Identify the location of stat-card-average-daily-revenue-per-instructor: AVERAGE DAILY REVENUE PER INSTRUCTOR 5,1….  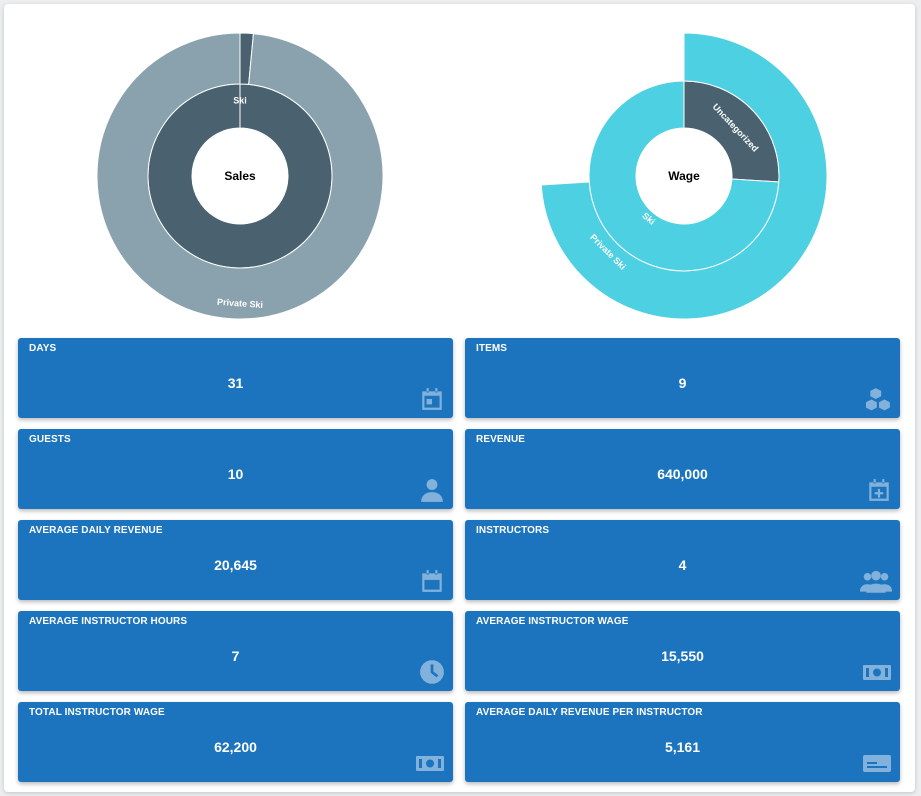
(682, 742).